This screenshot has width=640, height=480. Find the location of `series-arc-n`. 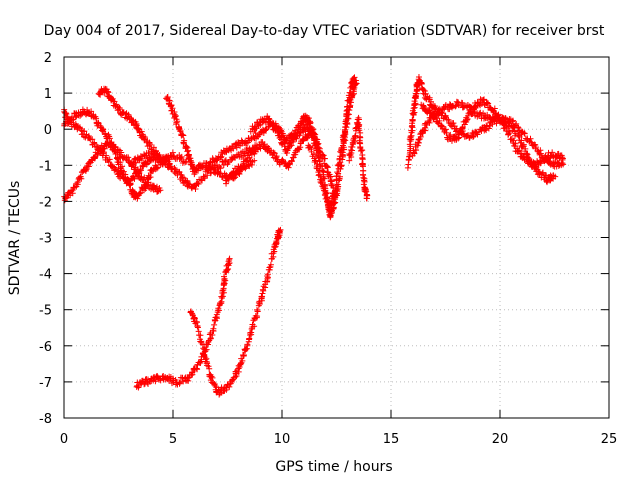

series-arc-n is located at coordinates (492, 133).